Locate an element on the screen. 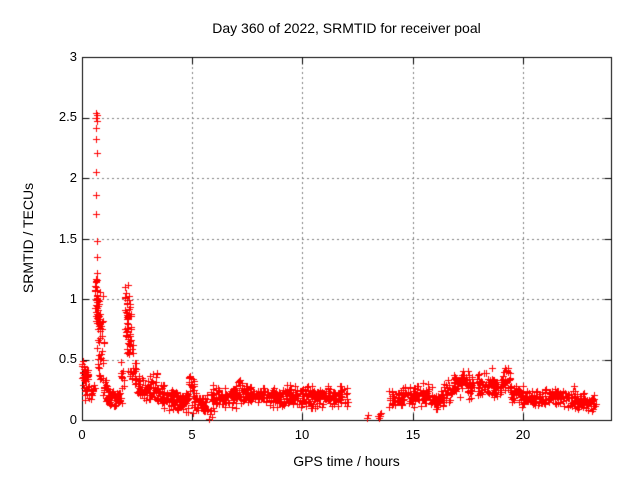  y-tick-label: 0.5 is located at coordinates (67, 358).